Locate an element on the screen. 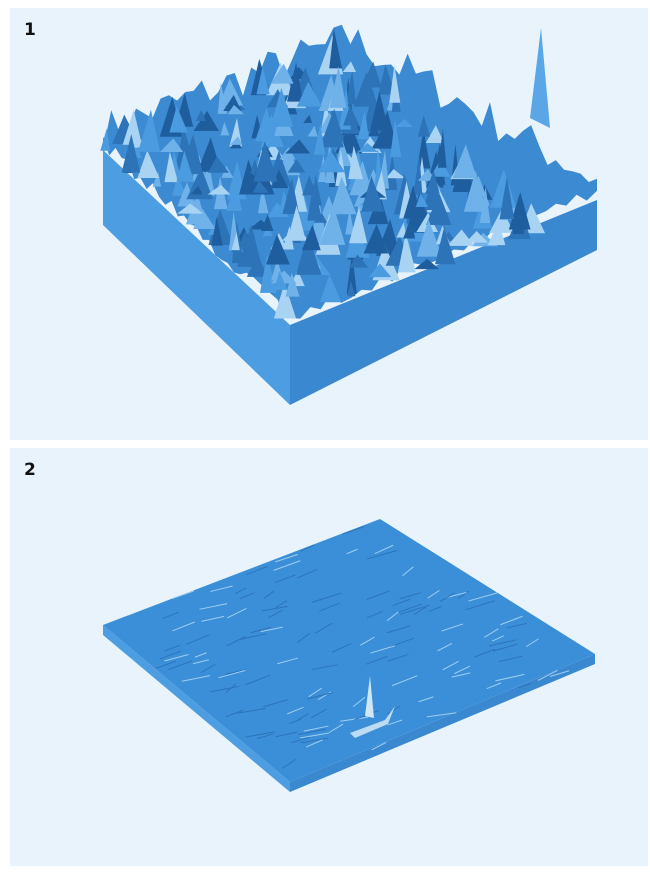  ridge is located at coordinates (372, 722).